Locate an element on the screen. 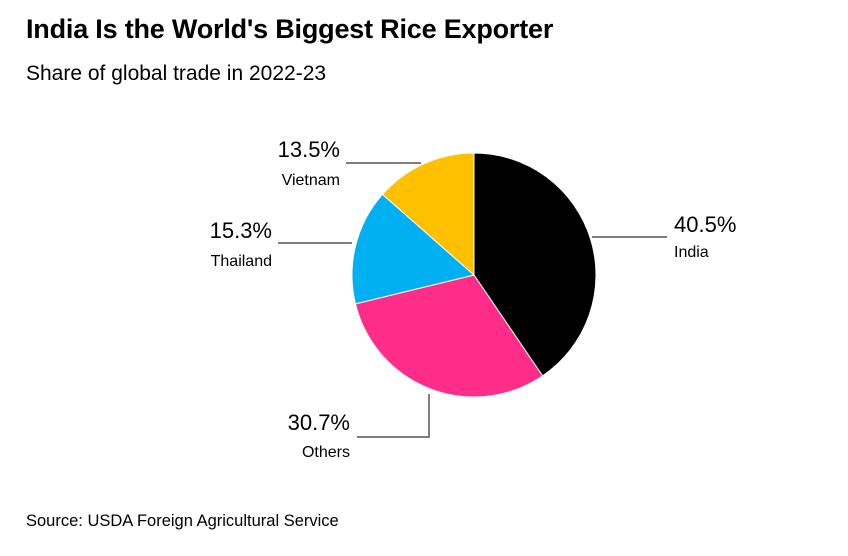 The image size is (848, 556). slice-label-vietnam-value: 13.5% is located at coordinates (309, 149).